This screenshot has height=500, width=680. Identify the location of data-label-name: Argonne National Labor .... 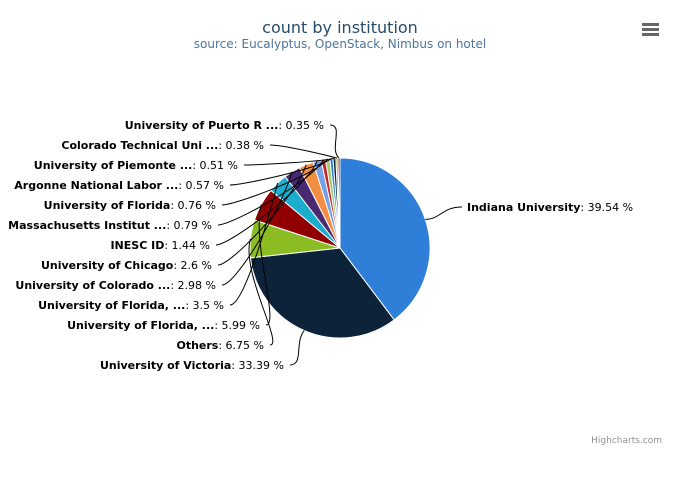
(96, 185).